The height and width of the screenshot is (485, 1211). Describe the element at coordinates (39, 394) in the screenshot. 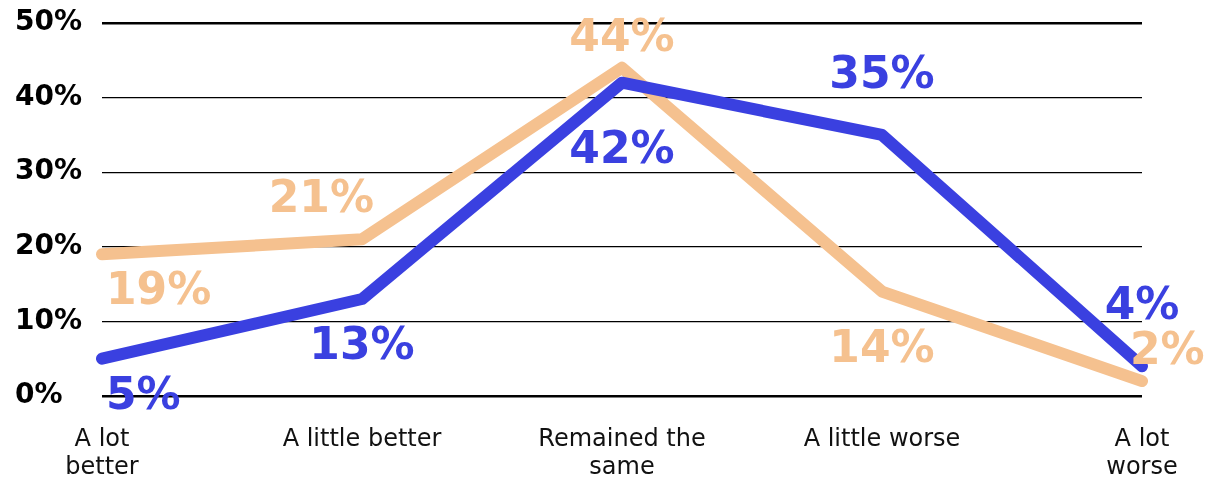

I see `y-tick-label: 0%` at that location.